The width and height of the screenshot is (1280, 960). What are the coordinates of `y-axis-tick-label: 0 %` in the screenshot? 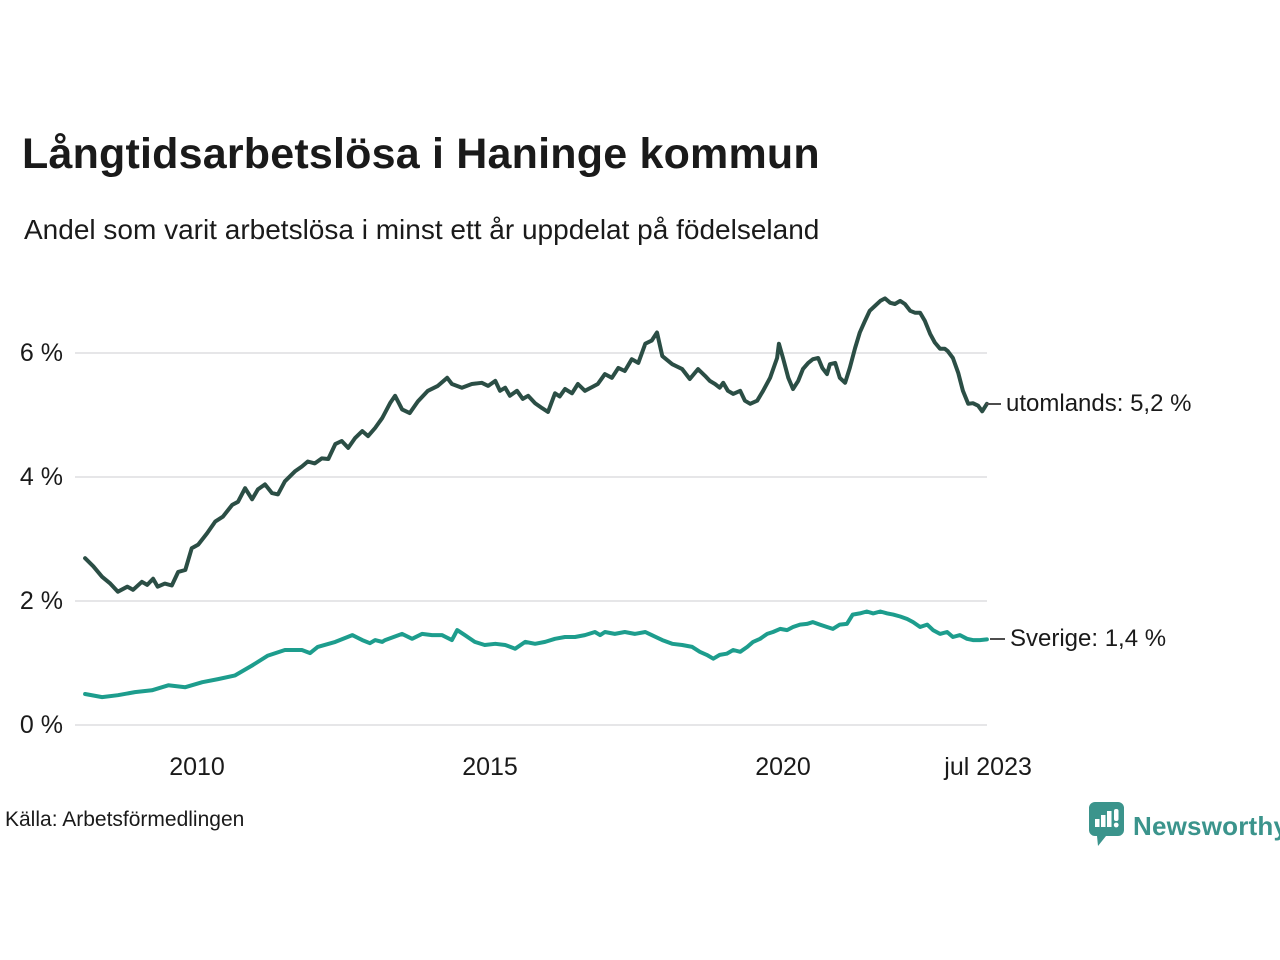 It's located at (41, 725).